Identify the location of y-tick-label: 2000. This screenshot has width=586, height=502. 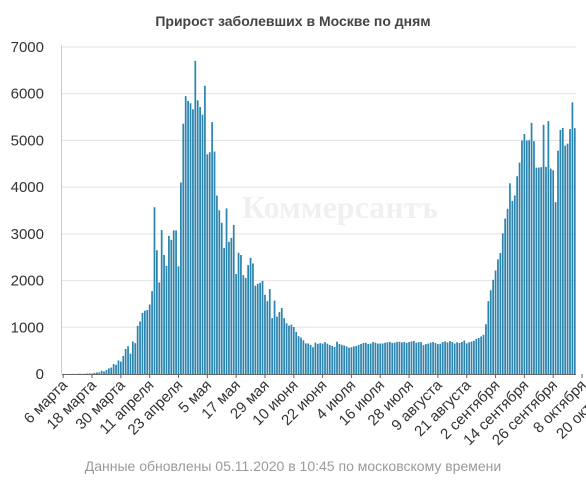
(27, 281).